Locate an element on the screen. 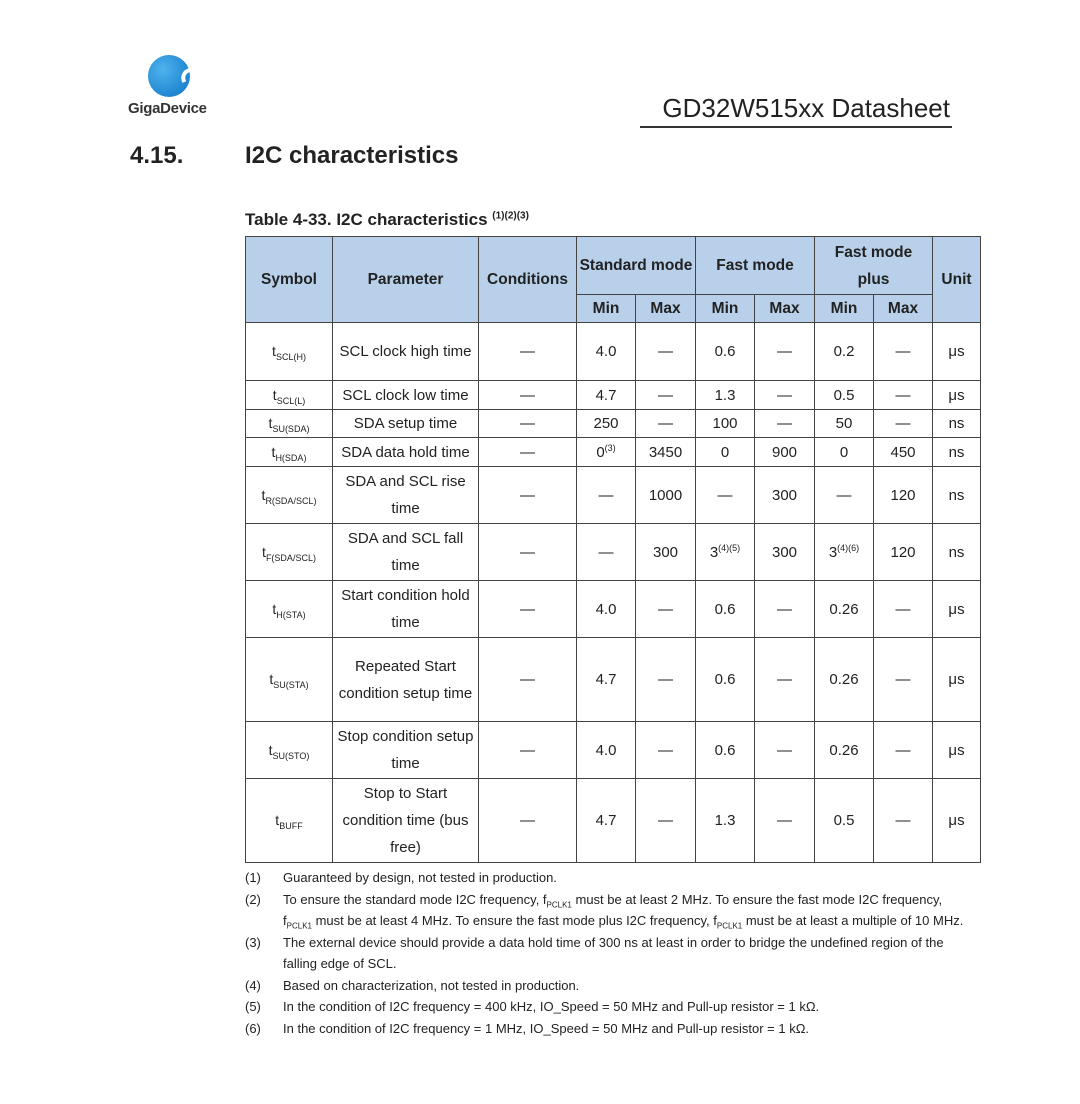 The height and width of the screenshot is (1104, 1080). caption-refs: (1)(2)(3) is located at coordinates (510, 216).